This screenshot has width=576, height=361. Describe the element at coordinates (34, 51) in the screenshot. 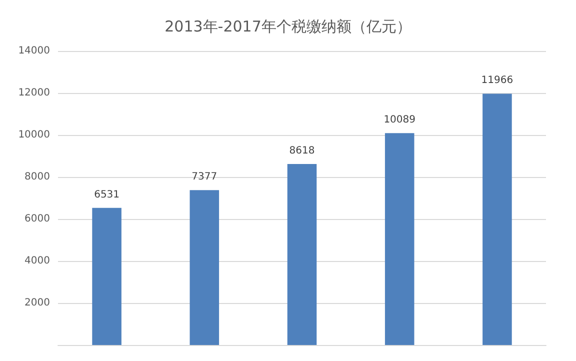

I see `y-tick-label: 14000` at that location.